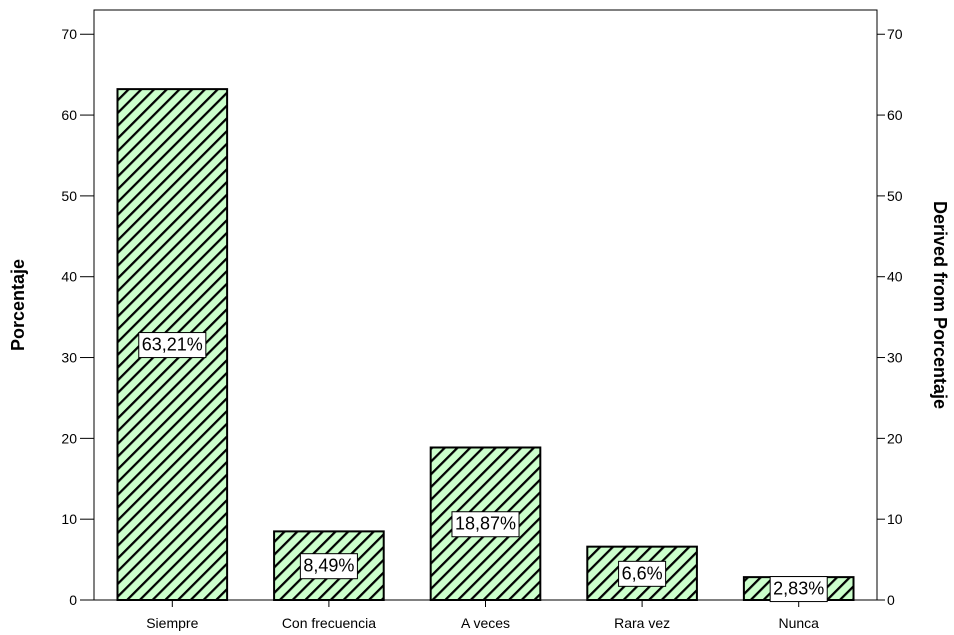 This screenshot has height=635, width=954. I want to click on y-tick-label-right-5: 50, so click(895, 196).